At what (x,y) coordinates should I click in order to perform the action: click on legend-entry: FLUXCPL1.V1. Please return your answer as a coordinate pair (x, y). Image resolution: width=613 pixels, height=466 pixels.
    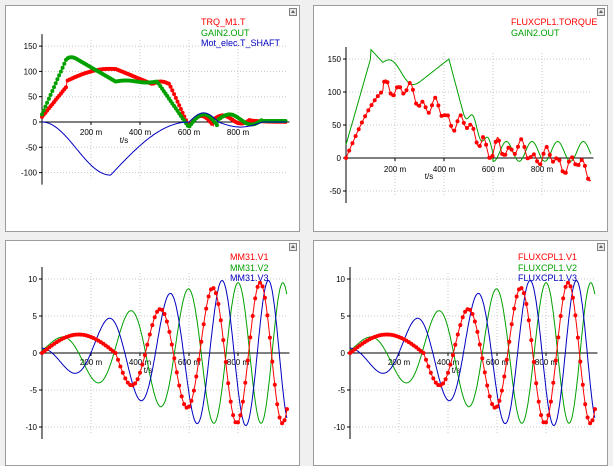
    Looking at the image, I should click on (548, 257).